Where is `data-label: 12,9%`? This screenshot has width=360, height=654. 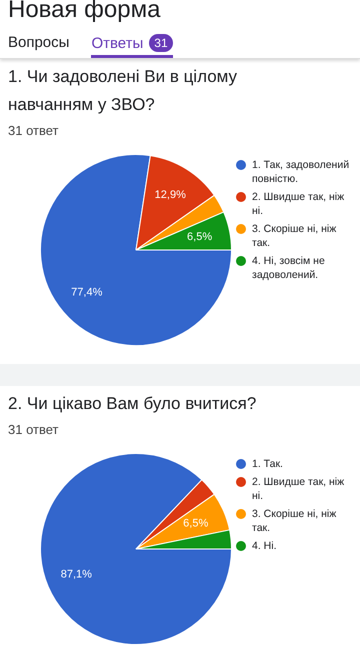
data-label: 12,9% is located at coordinates (170, 194).